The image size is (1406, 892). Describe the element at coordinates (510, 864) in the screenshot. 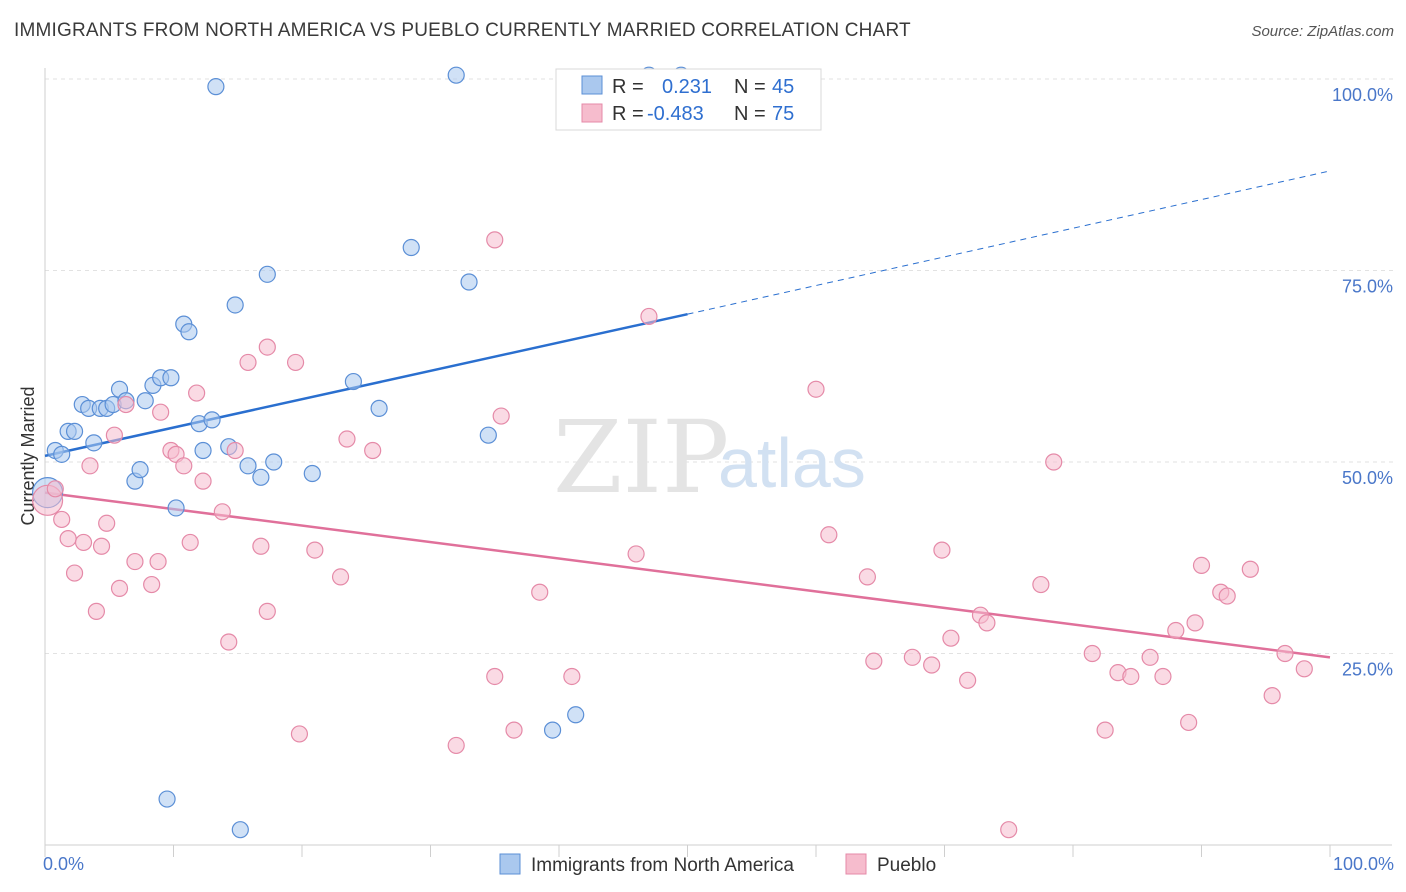

I see `bottom-legend-swatch-blue` at that location.